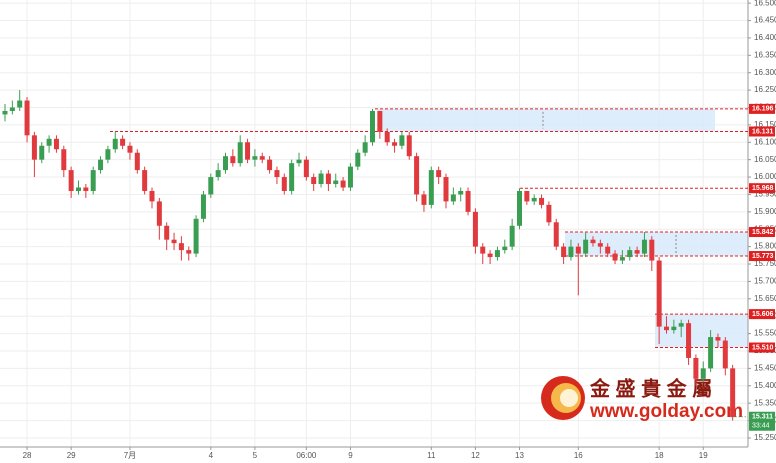 This screenshot has height=463, width=776. I want to click on level-label: 16.131, so click(763, 131).